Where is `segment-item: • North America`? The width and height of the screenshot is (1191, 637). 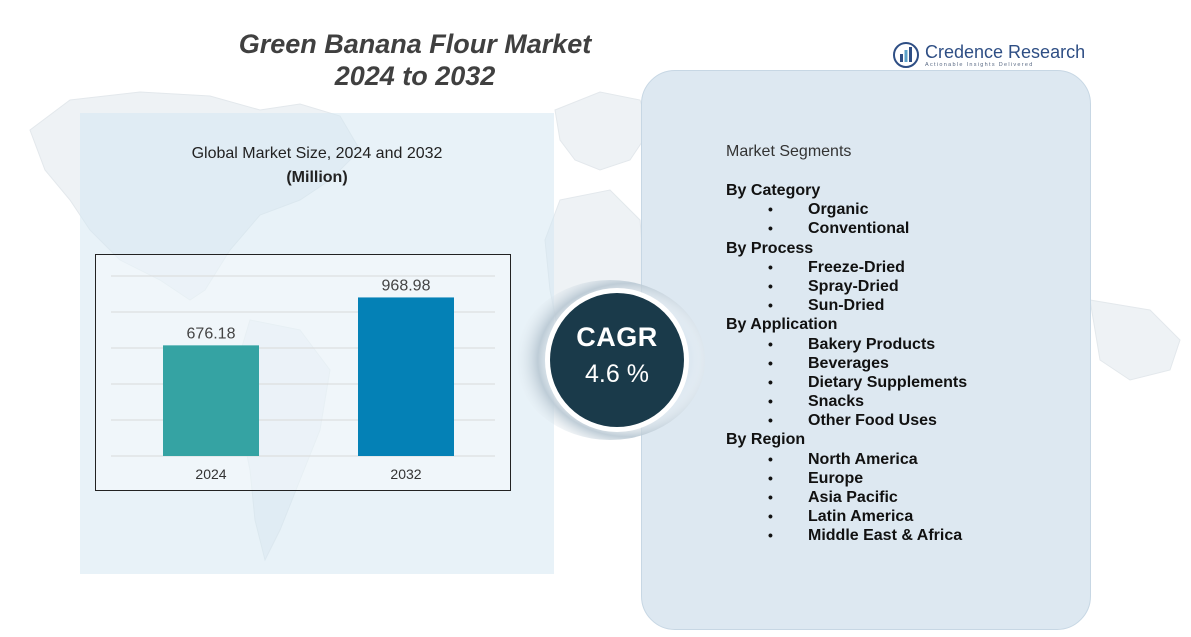
segment-item: • North America is located at coordinates (846, 459).